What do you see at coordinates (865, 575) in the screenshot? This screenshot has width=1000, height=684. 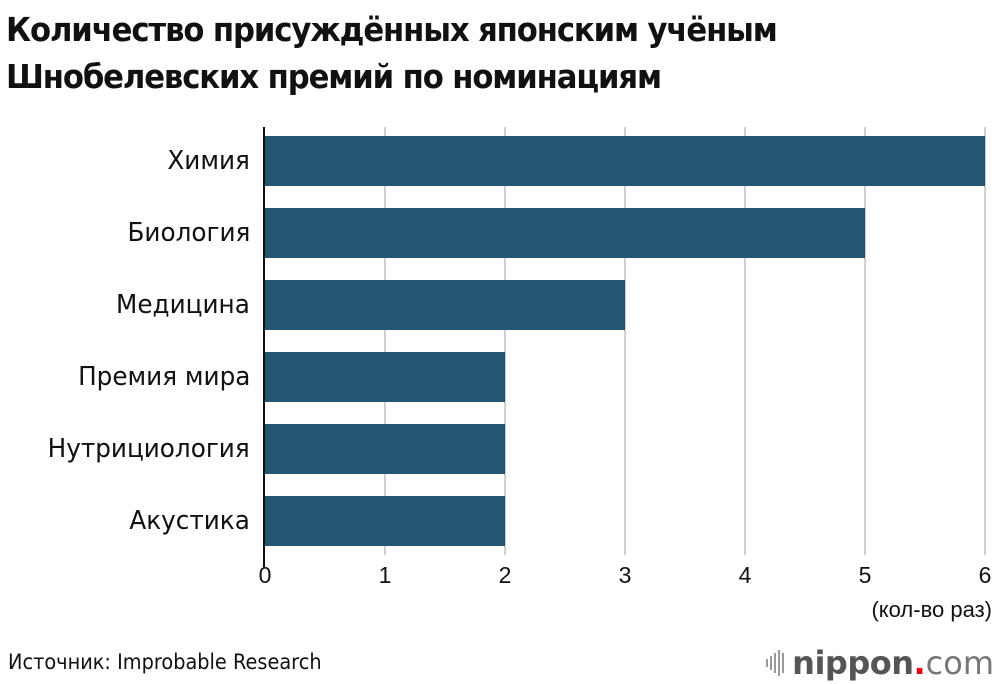 I see `x-tick-label: 5` at bounding box center [865, 575].